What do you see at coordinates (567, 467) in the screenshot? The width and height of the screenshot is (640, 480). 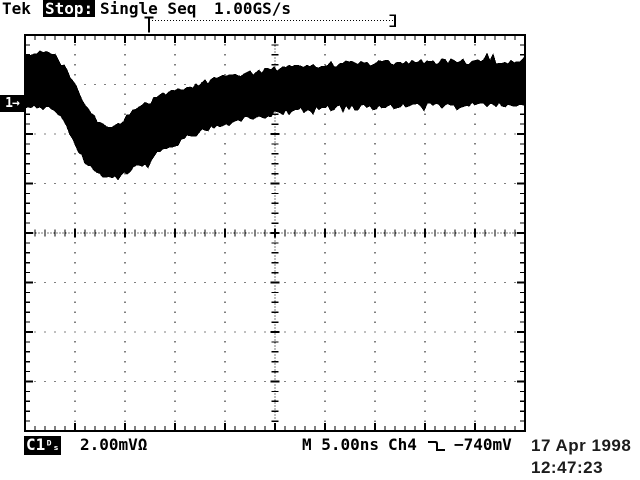 I see `time-label: 12:47:23` at bounding box center [567, 467].